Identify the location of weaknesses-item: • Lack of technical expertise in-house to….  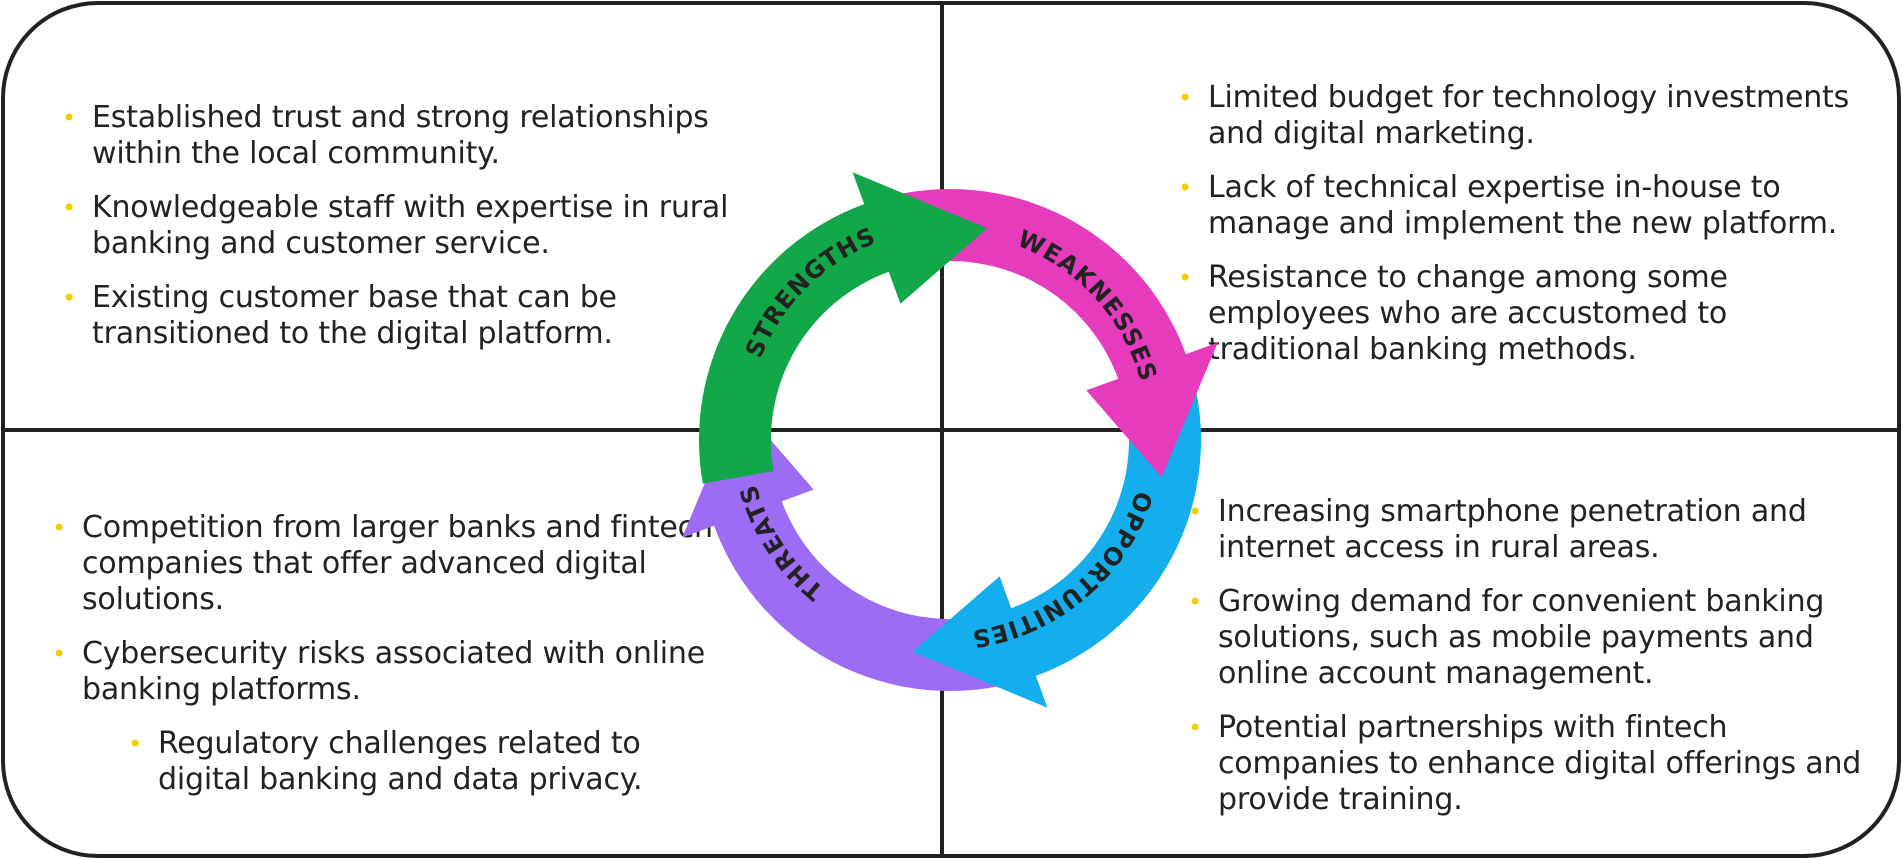
(1508, 205).